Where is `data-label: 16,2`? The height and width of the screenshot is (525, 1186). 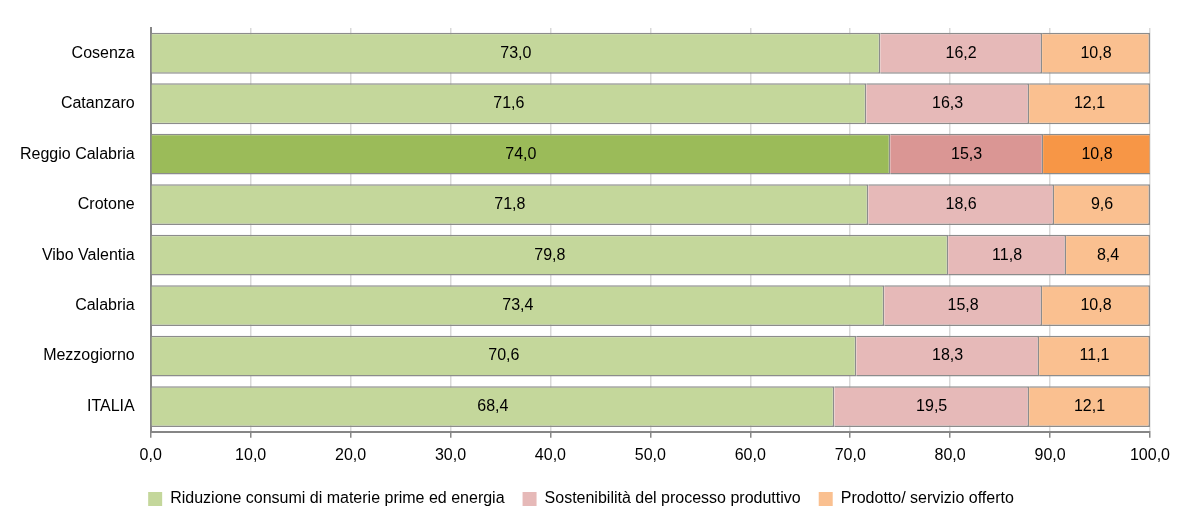 data-label: 16,2 is located at coordinates (961, 52).